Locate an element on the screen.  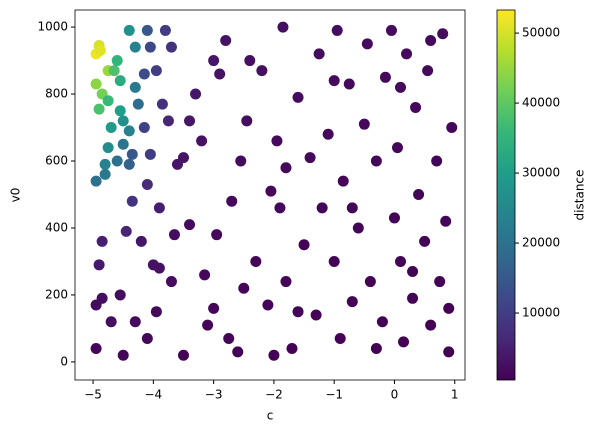
y-tick-label: 600 is located at coordinates (56, 161).